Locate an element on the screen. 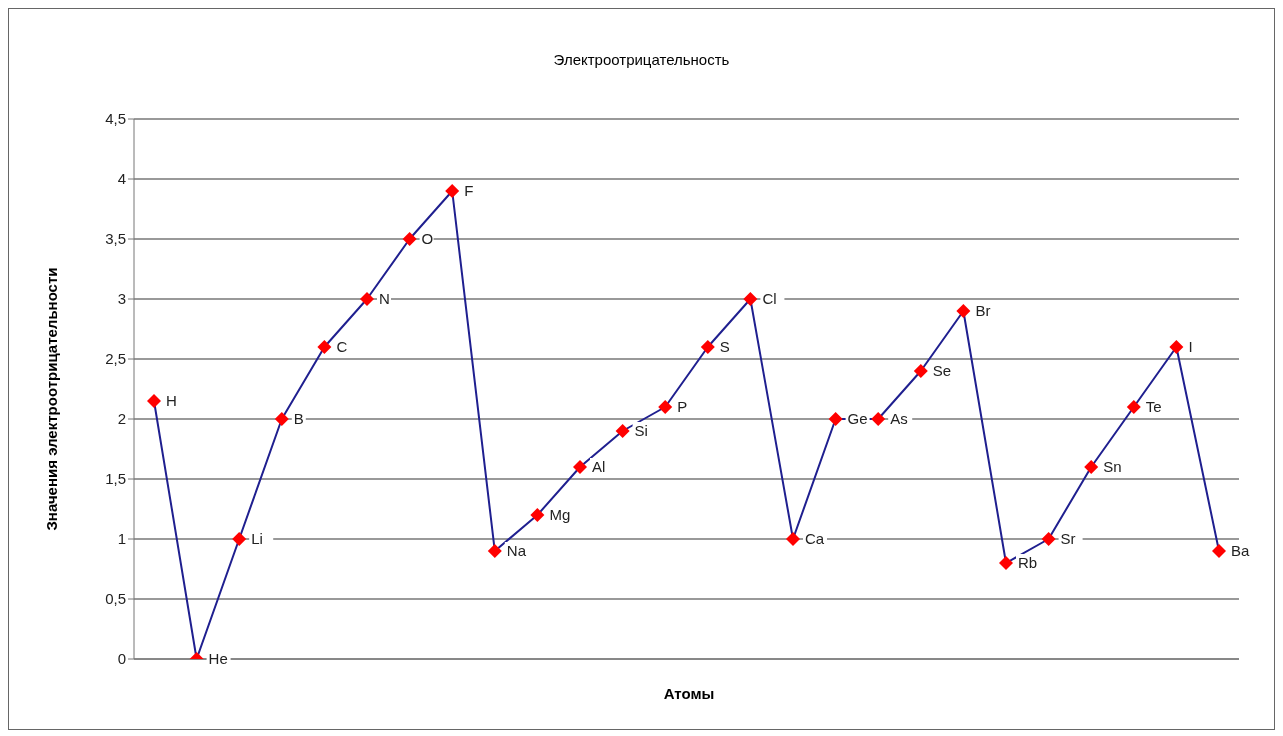  x-tick-label: As is located at coordinates (899, 418).